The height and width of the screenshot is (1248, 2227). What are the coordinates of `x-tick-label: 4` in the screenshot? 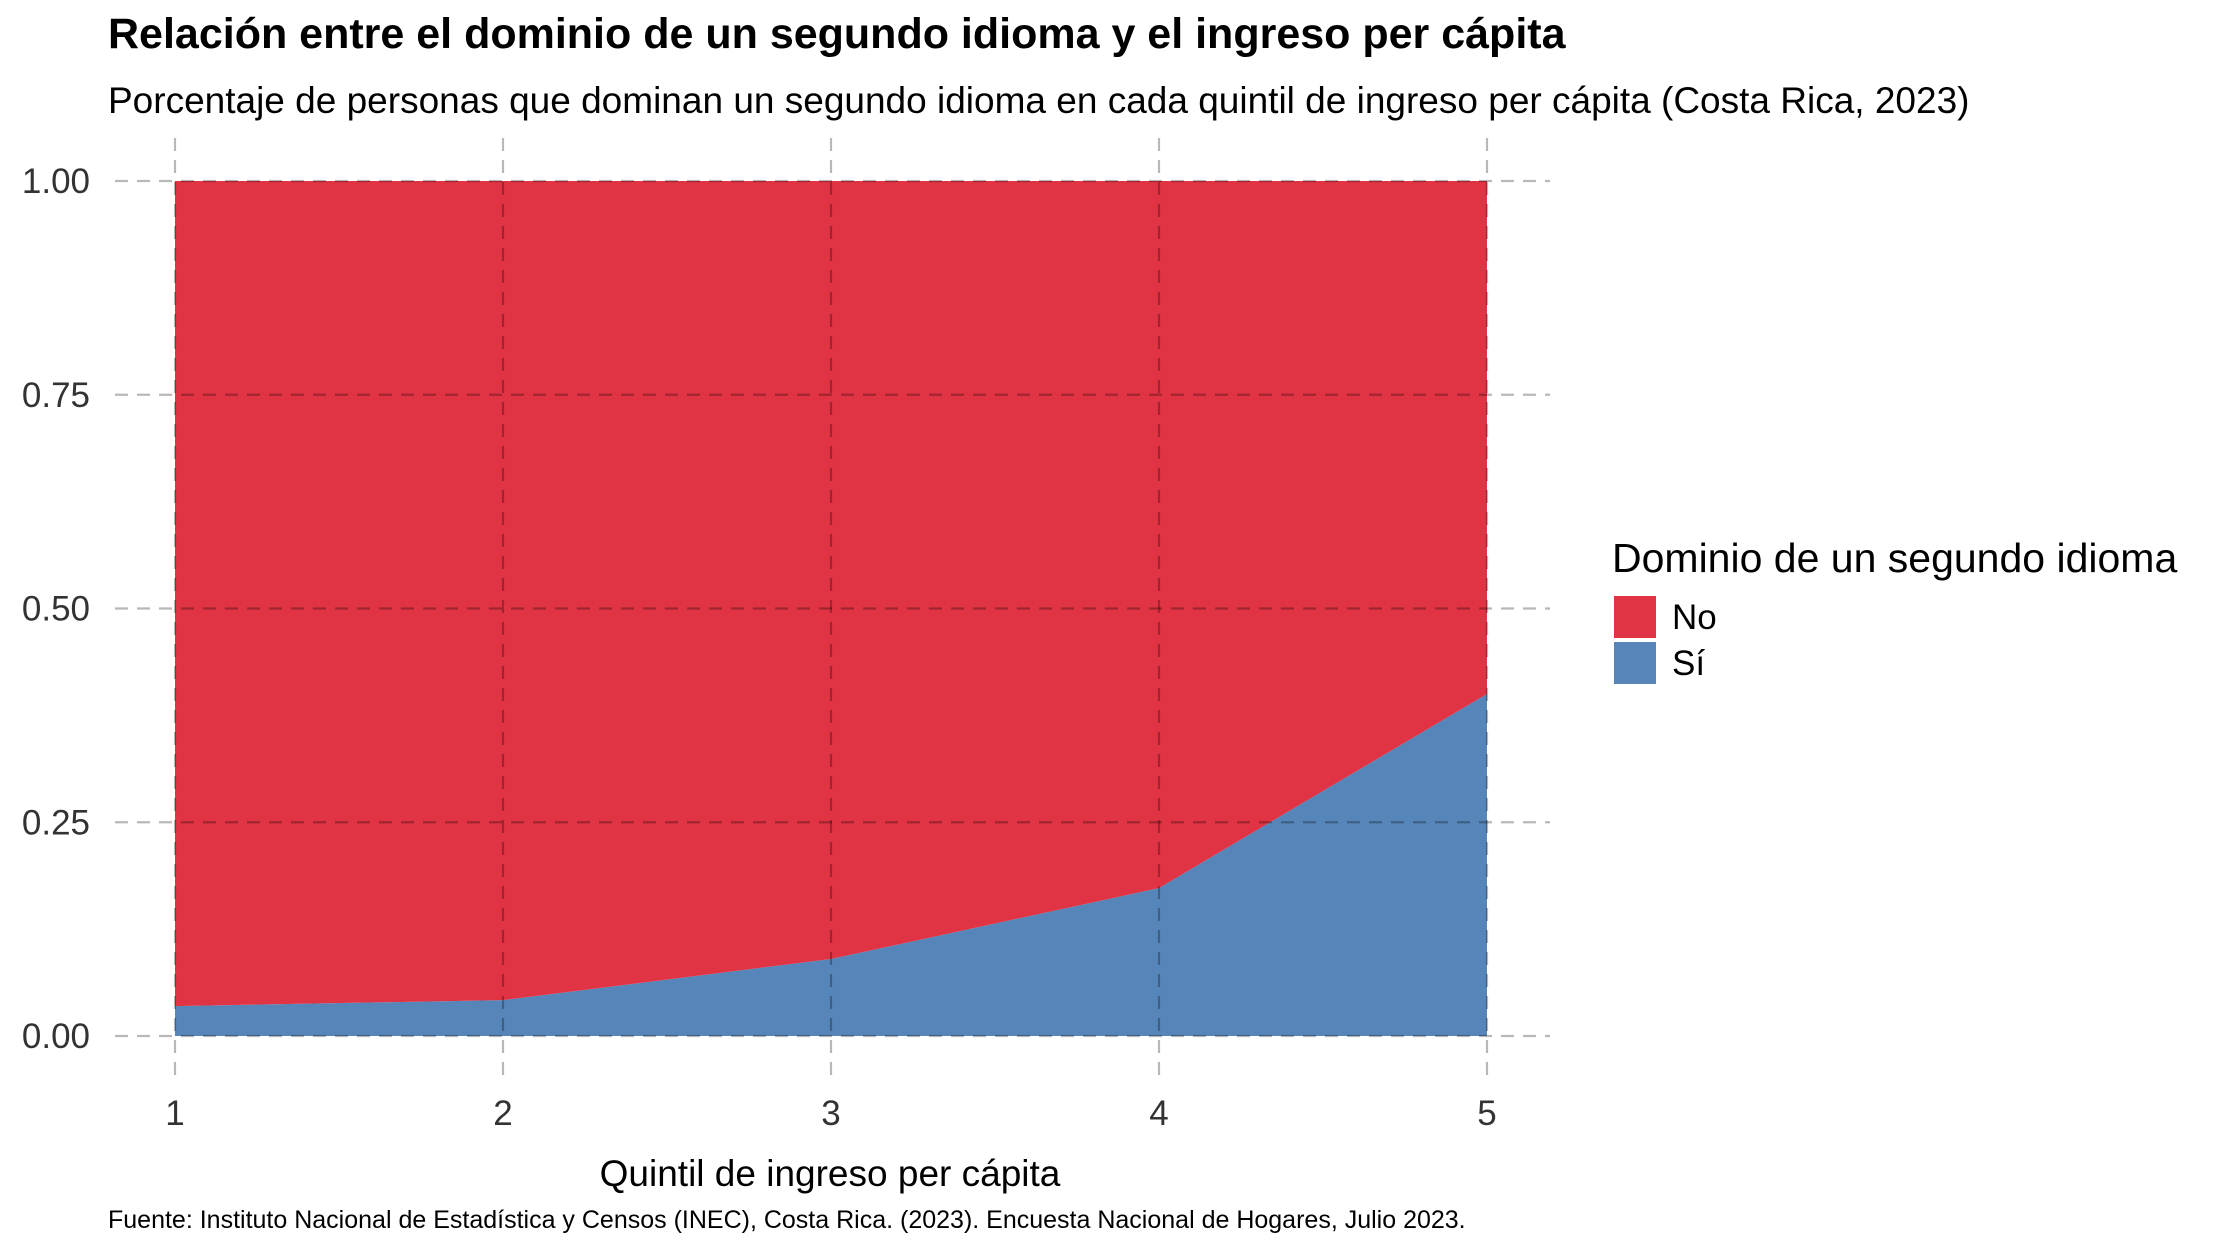 It's located at (1158, 1113).